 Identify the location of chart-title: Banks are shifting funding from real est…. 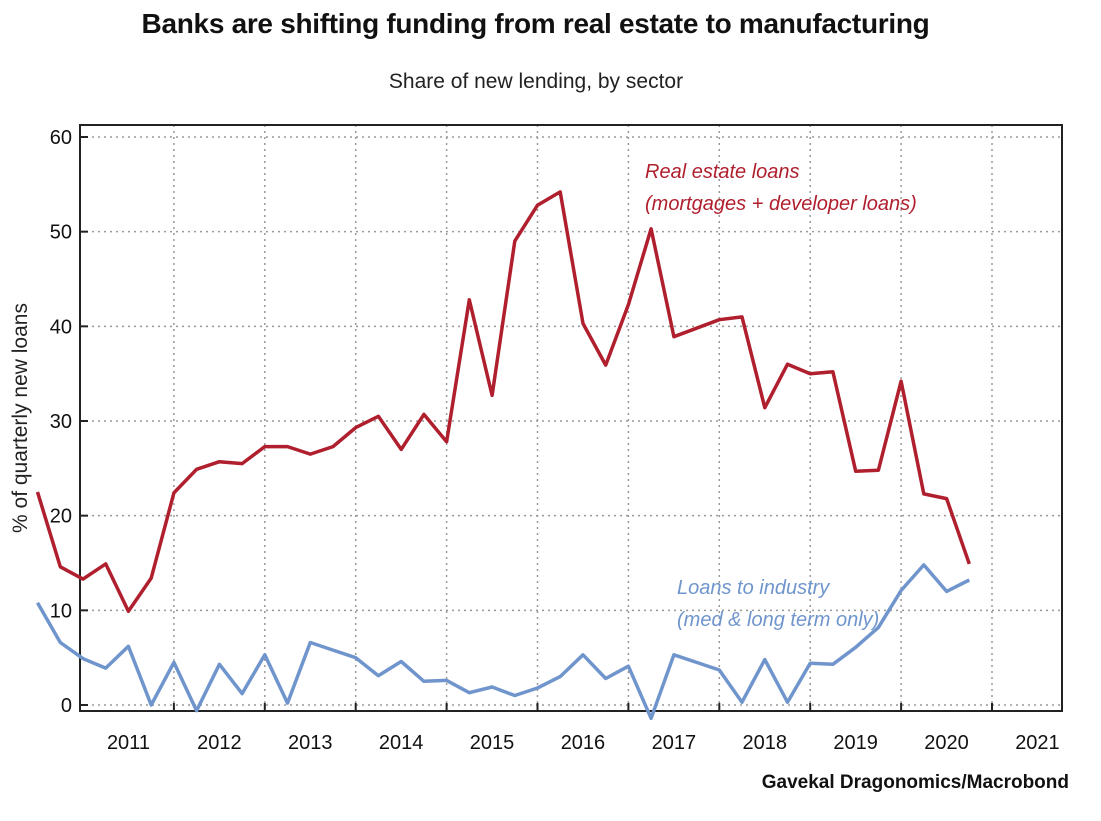
(535, 23).